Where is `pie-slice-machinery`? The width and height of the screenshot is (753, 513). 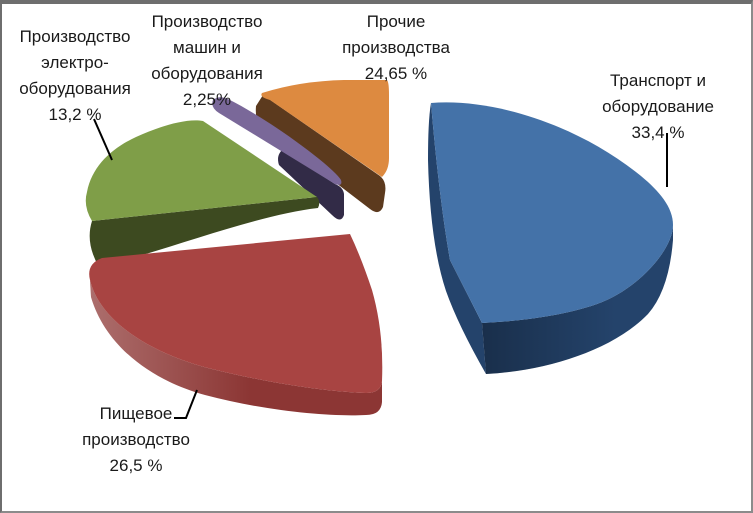
pie-slice-machinery is located at coordinates (277, 141).